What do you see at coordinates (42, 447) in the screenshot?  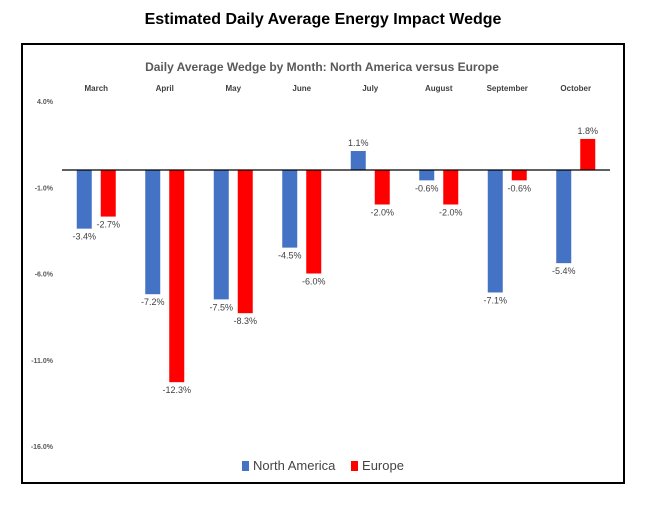 I see `y-tick-label: -16.0%` at bounding box center [42, 447].